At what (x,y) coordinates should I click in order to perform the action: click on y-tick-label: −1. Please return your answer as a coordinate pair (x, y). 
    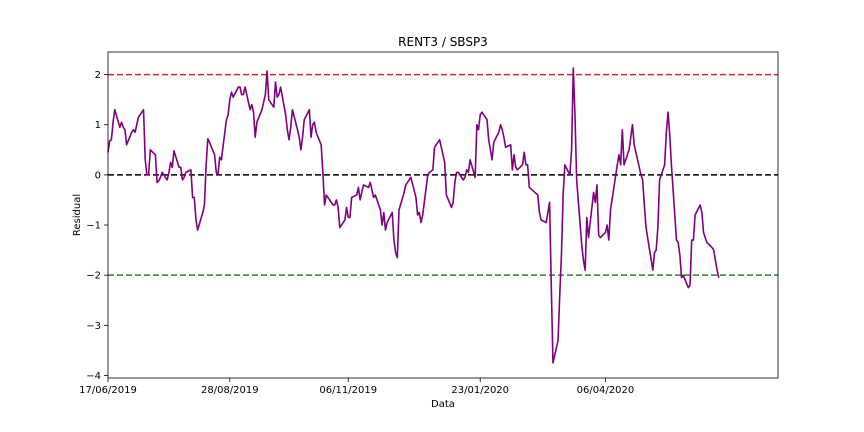
    Looking at the image, I should click on (93, 226).